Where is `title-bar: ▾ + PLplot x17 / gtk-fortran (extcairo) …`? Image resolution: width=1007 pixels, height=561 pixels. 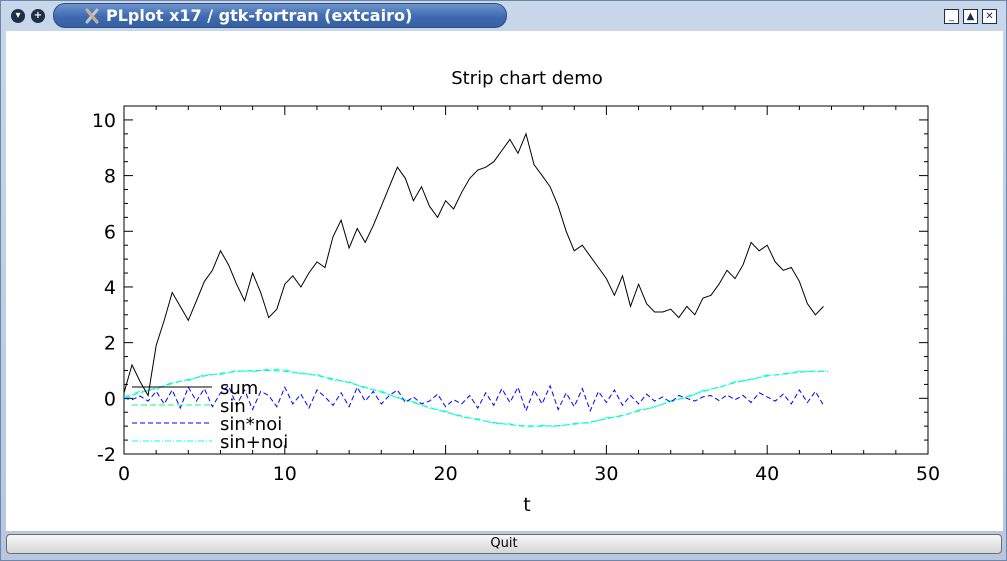
title-bar: ▾ + PLplot x17 / gtk-fortran (extcairo) … is located at coordinates (503, 16).